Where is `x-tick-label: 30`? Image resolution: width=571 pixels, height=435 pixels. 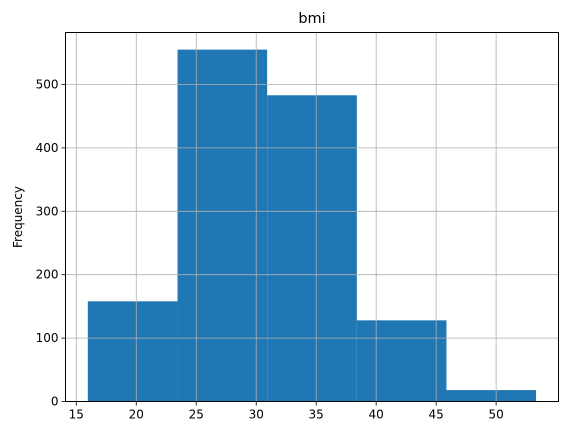
x-tick-label: 30 is located at coordinates (256, 415).